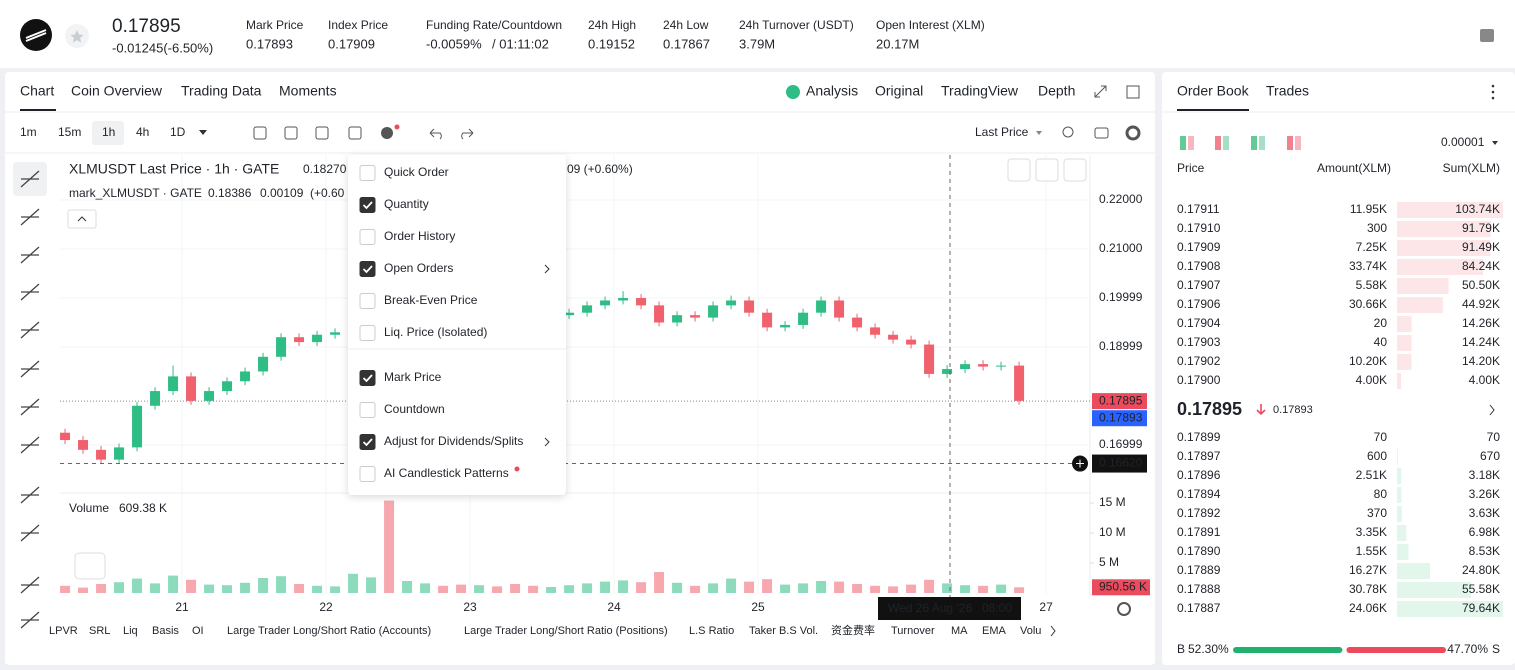  What do you see at coordinates (913, 631) in the screenshot?
I see `indicator: Turnover` at bounding box center [913, 631].